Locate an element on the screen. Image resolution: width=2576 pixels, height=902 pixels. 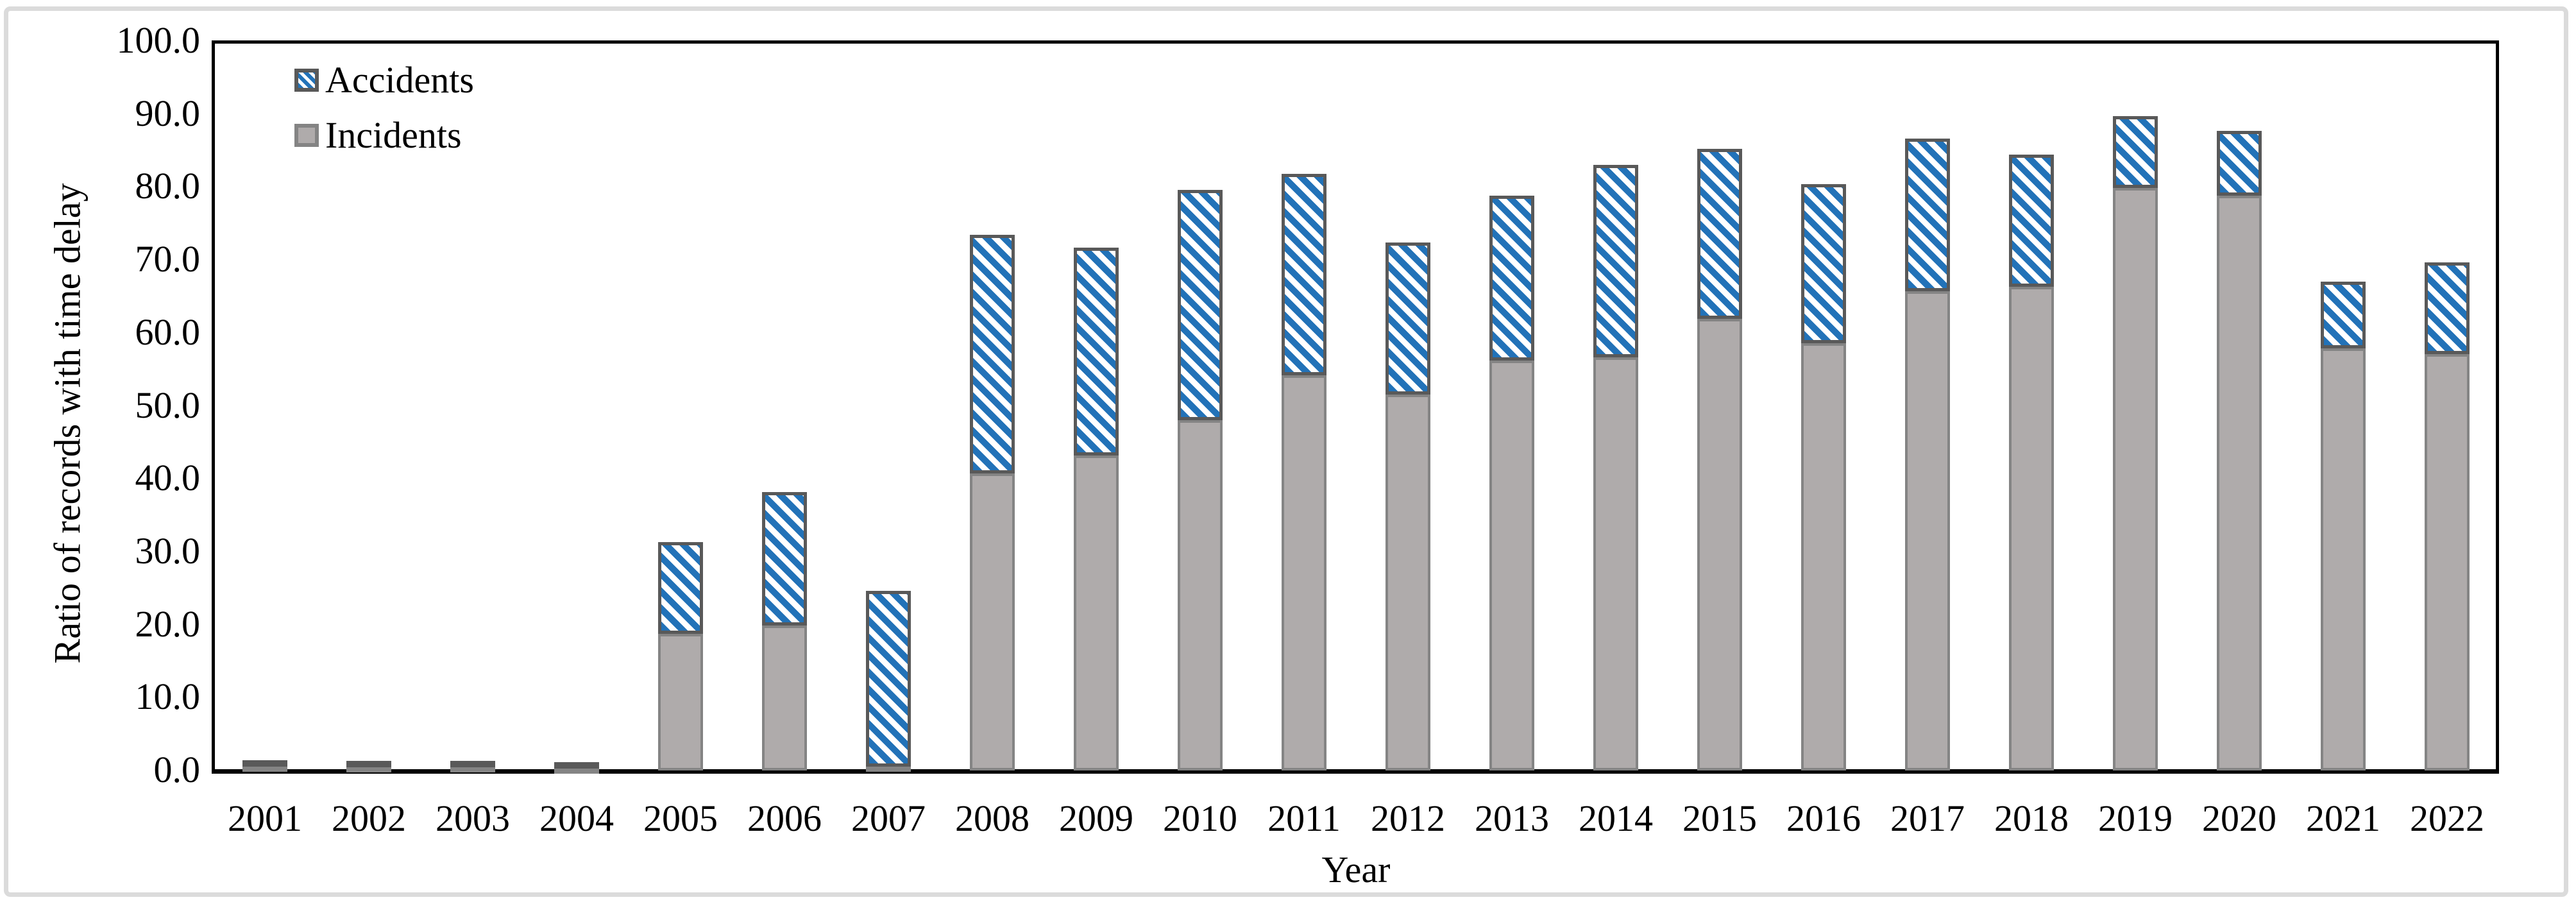
x-tick-label: 2005 is located at coordinates (680, 818).